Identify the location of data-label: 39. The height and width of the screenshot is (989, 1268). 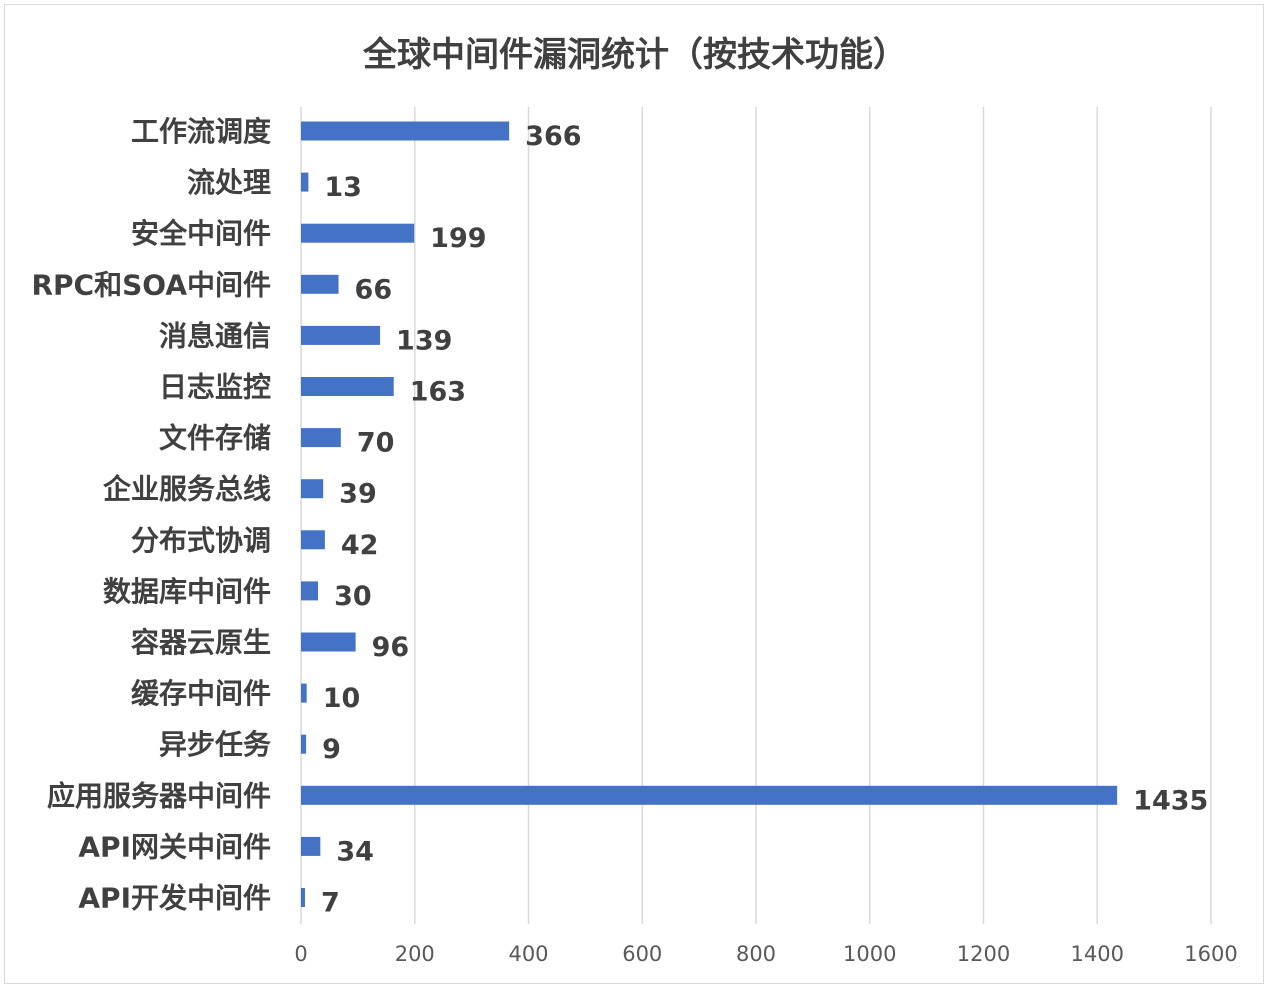
(358, 494).